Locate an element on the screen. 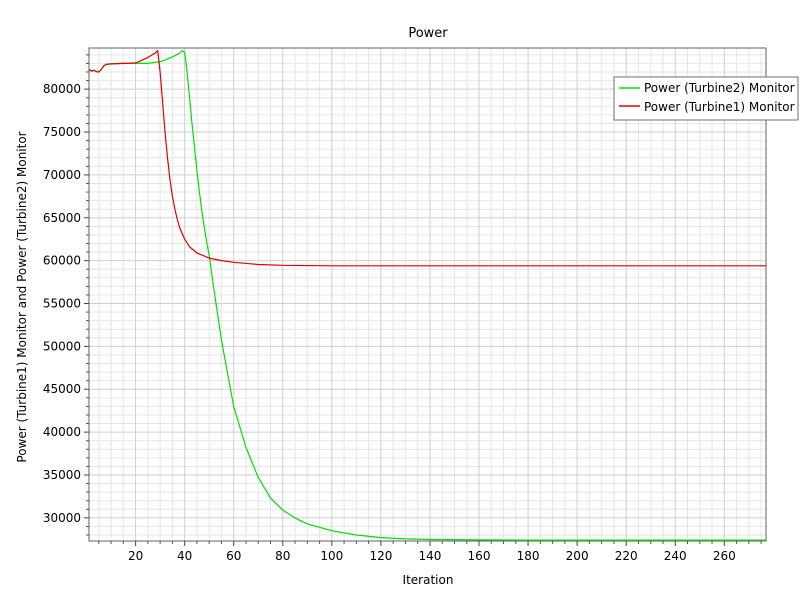 This screenshot has height=600, width=800. x-tick-label: 140 is located at coordinates (429, 556).